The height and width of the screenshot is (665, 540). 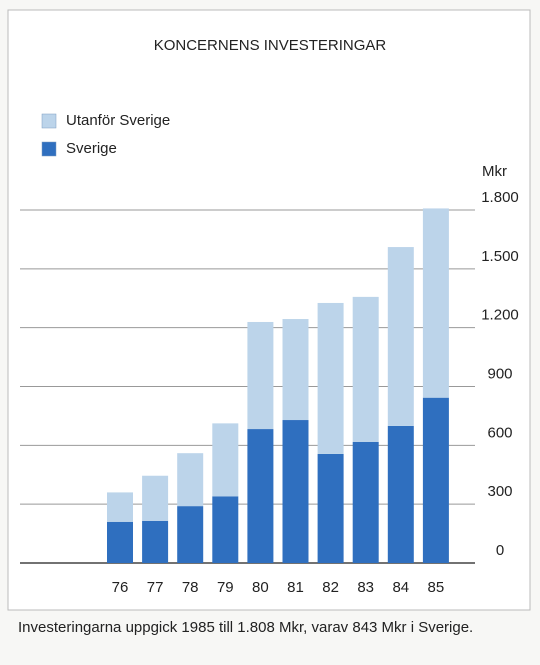 What do you see at coordinates (225, 587) in the screenshot?
I see `x-tick-label: 79` at bounding box center [225, 587].